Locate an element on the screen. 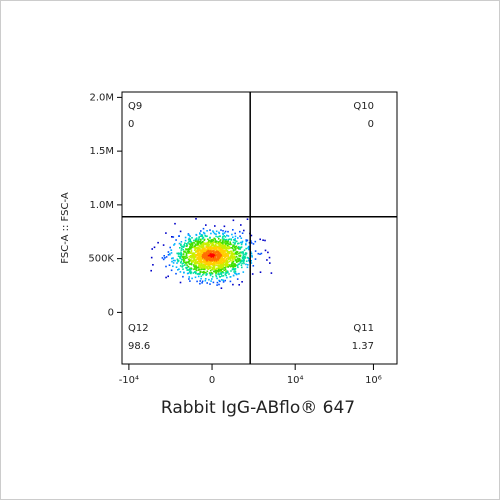 The width and height of the screenshot is (500, 504). quadrant-name: Q11 is located at coordinates (363, 328).